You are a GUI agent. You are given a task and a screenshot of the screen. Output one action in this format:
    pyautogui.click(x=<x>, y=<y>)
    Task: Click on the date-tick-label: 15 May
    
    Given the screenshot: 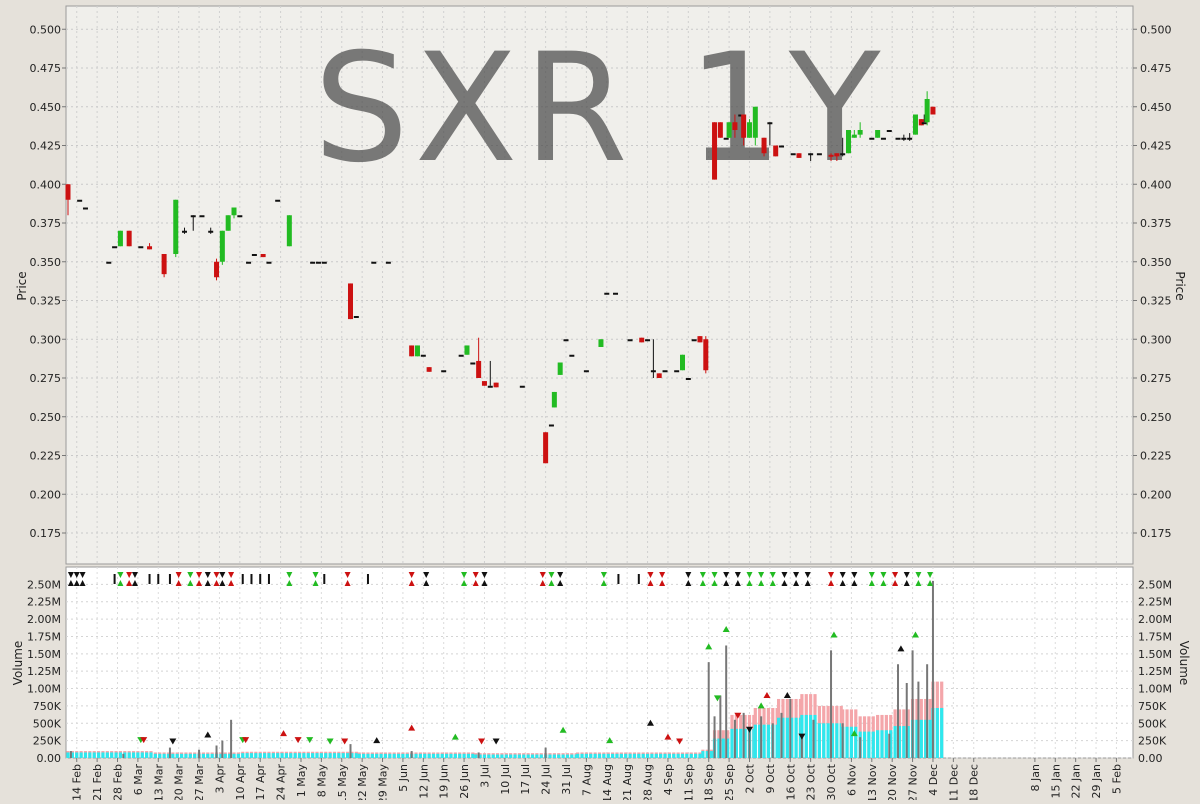 What is the action you would take?
    pyautogui.click(x=342, y=782)
    